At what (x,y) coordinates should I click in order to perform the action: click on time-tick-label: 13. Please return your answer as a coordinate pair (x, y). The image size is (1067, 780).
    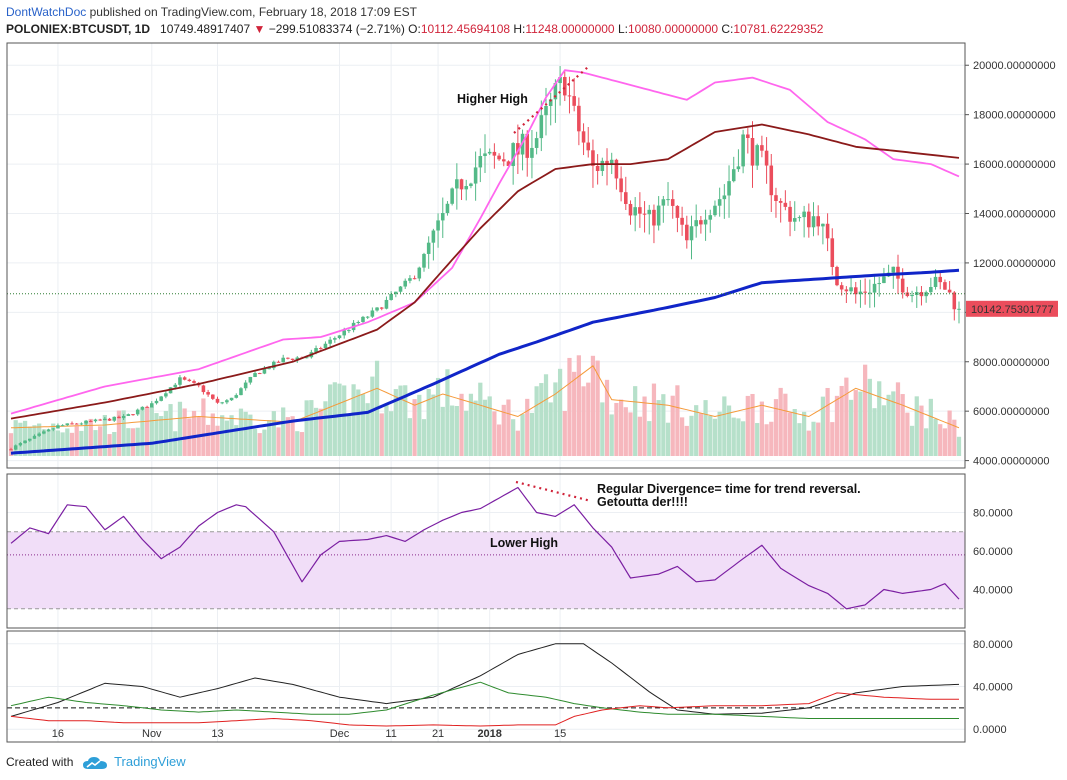
    Looking at the image, I should click on (217, 734).